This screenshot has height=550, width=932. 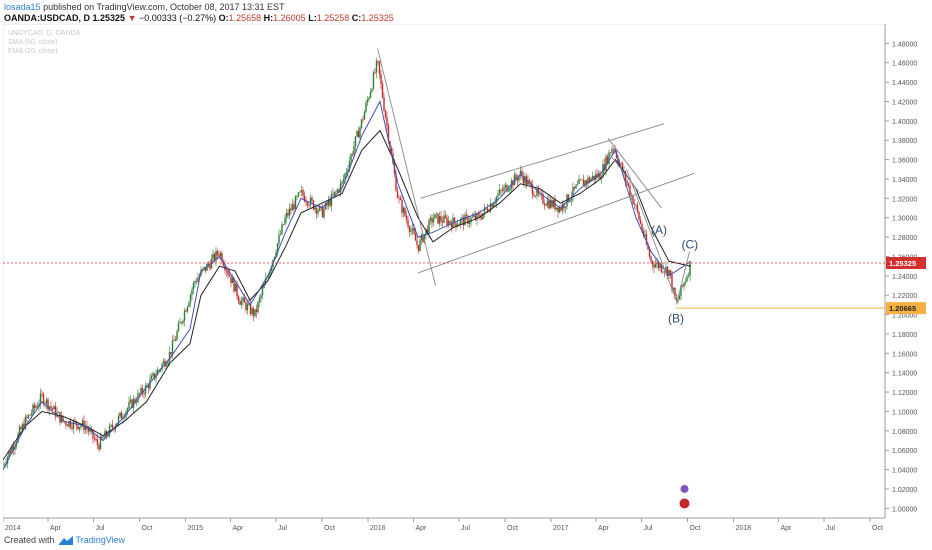 What do you see at coordinates (904, 122) in the screenshot?
I see `y-tick-label: 1.40000` at bounding box center [904, 122].